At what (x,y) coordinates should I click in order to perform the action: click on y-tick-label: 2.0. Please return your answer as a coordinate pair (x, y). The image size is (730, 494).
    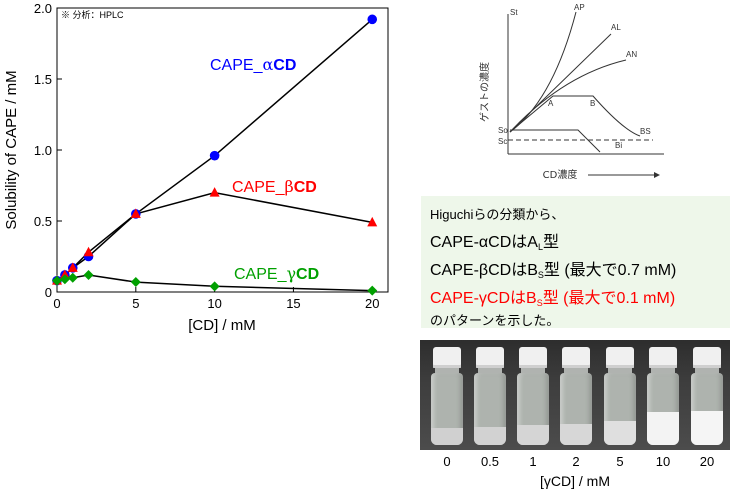
    Looking at the image, I should click on (43, 8).